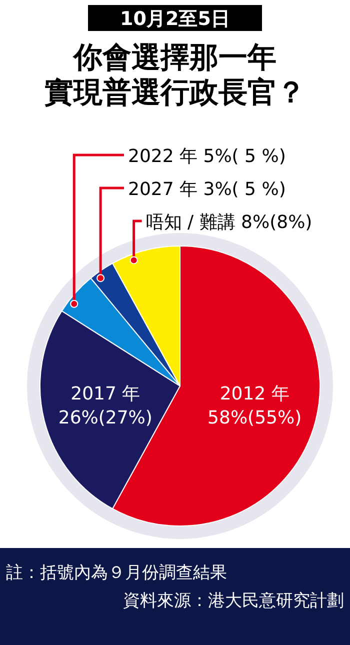 The height and width of the screenshot is (645, 350). I want to click on source-note: 資料來源：港大民意研究計劃, so click(233, 601).